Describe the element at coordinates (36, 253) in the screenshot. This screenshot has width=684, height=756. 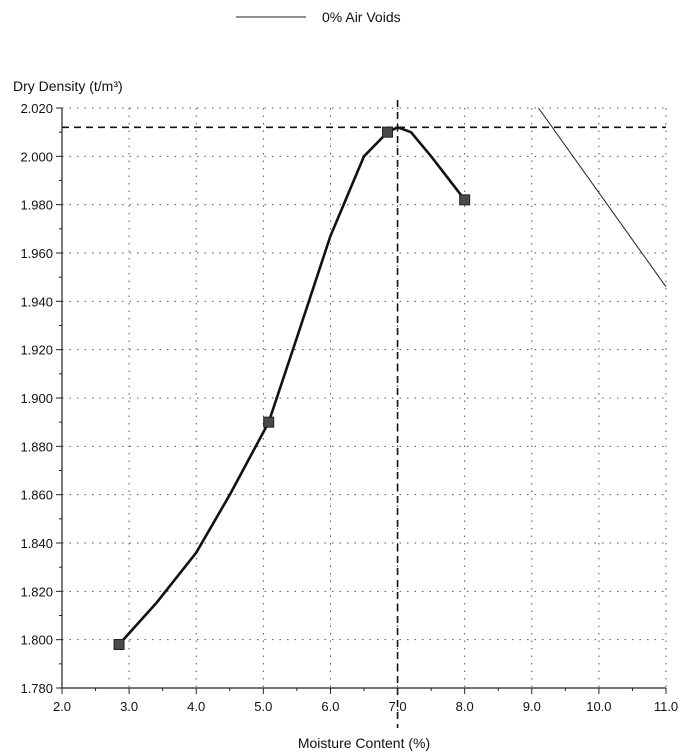
I see `y-tick-label: 1.960` at that location.